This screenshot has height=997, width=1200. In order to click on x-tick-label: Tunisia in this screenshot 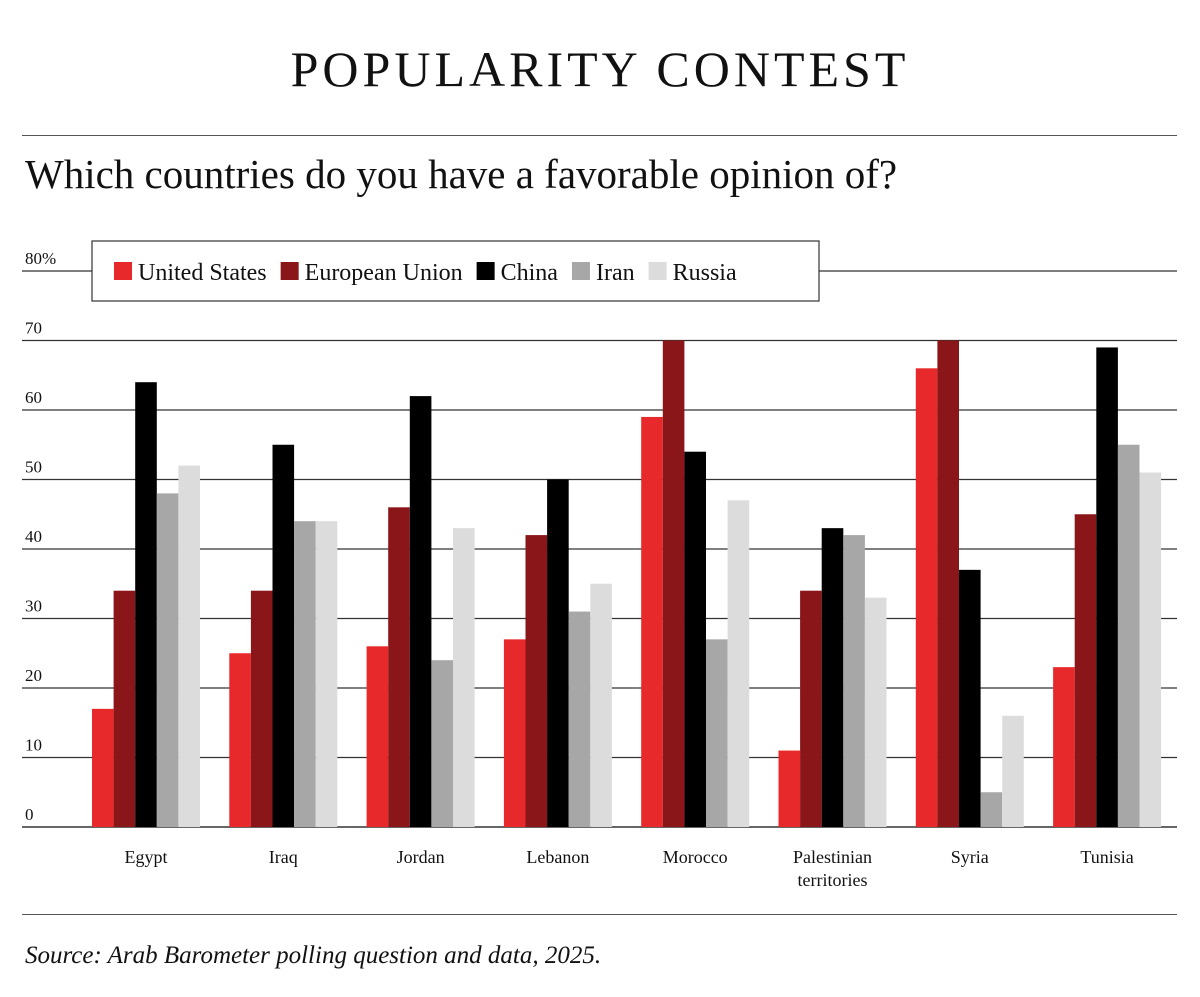, I will do `click(1106, 857)`.